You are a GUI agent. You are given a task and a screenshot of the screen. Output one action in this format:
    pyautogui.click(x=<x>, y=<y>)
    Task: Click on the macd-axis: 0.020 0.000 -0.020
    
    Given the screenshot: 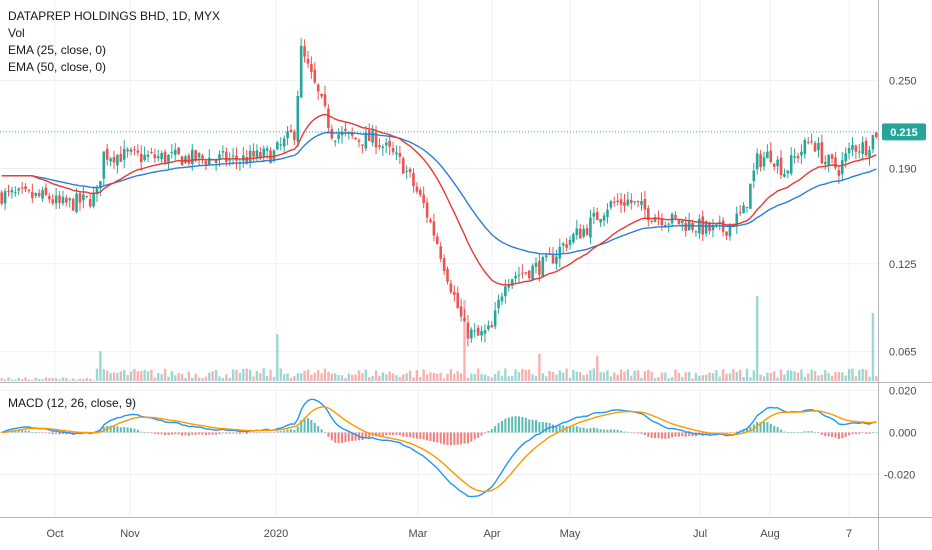 What is the action you would take?
    pyautogui.click(x=900, y=434)
    